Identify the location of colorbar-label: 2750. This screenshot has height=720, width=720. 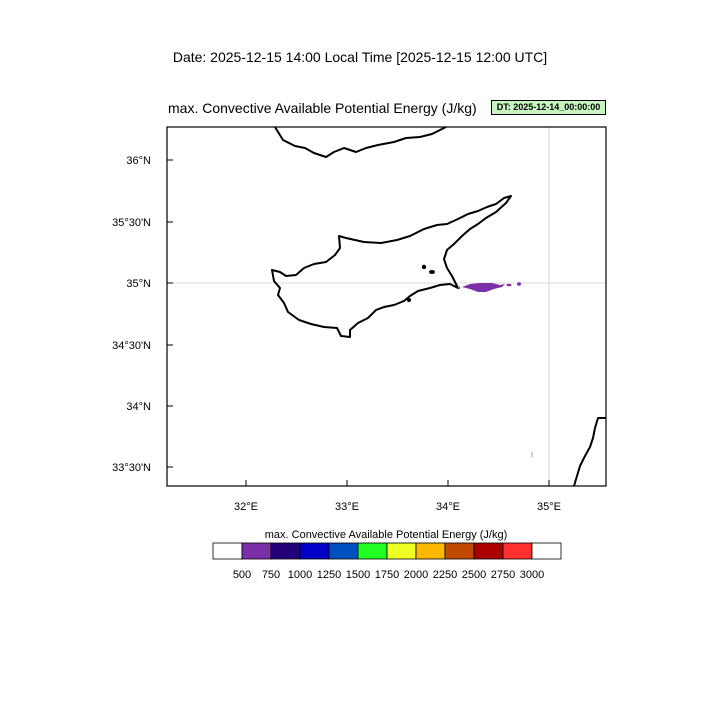
(503, 575).